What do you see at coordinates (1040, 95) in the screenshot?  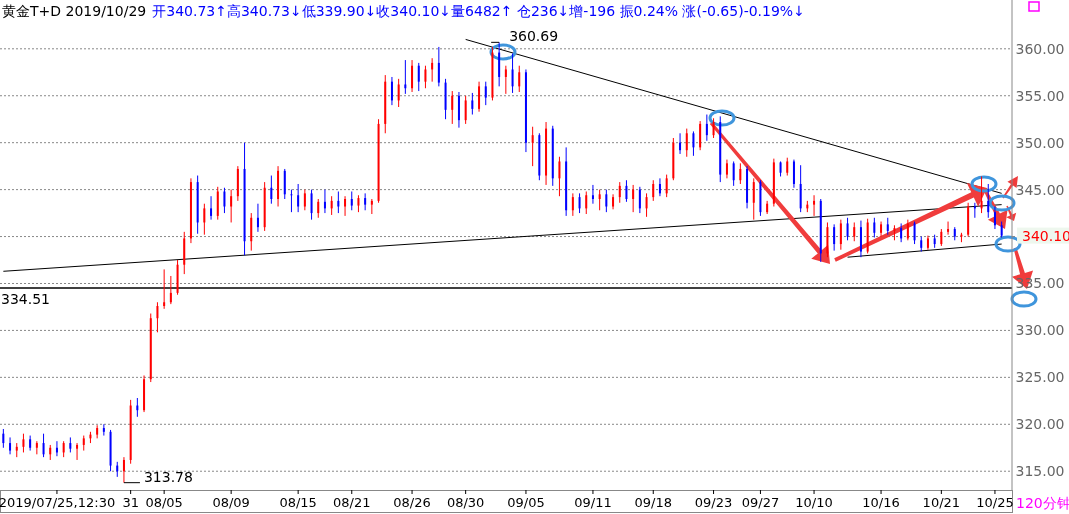 I see `y-tick-label: 355.00` at bounding box center [1040, 95].